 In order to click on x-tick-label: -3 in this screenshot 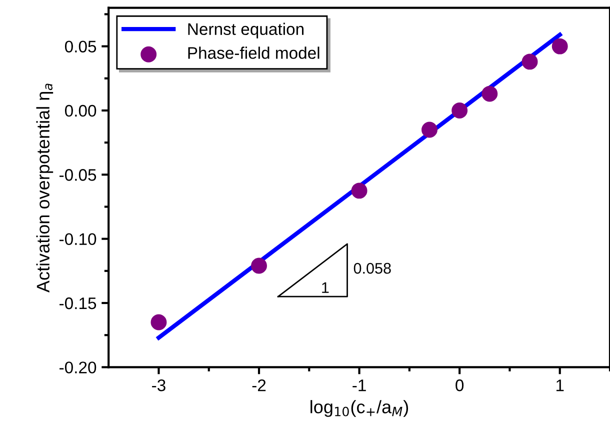, I will do `click(159, 385)`.